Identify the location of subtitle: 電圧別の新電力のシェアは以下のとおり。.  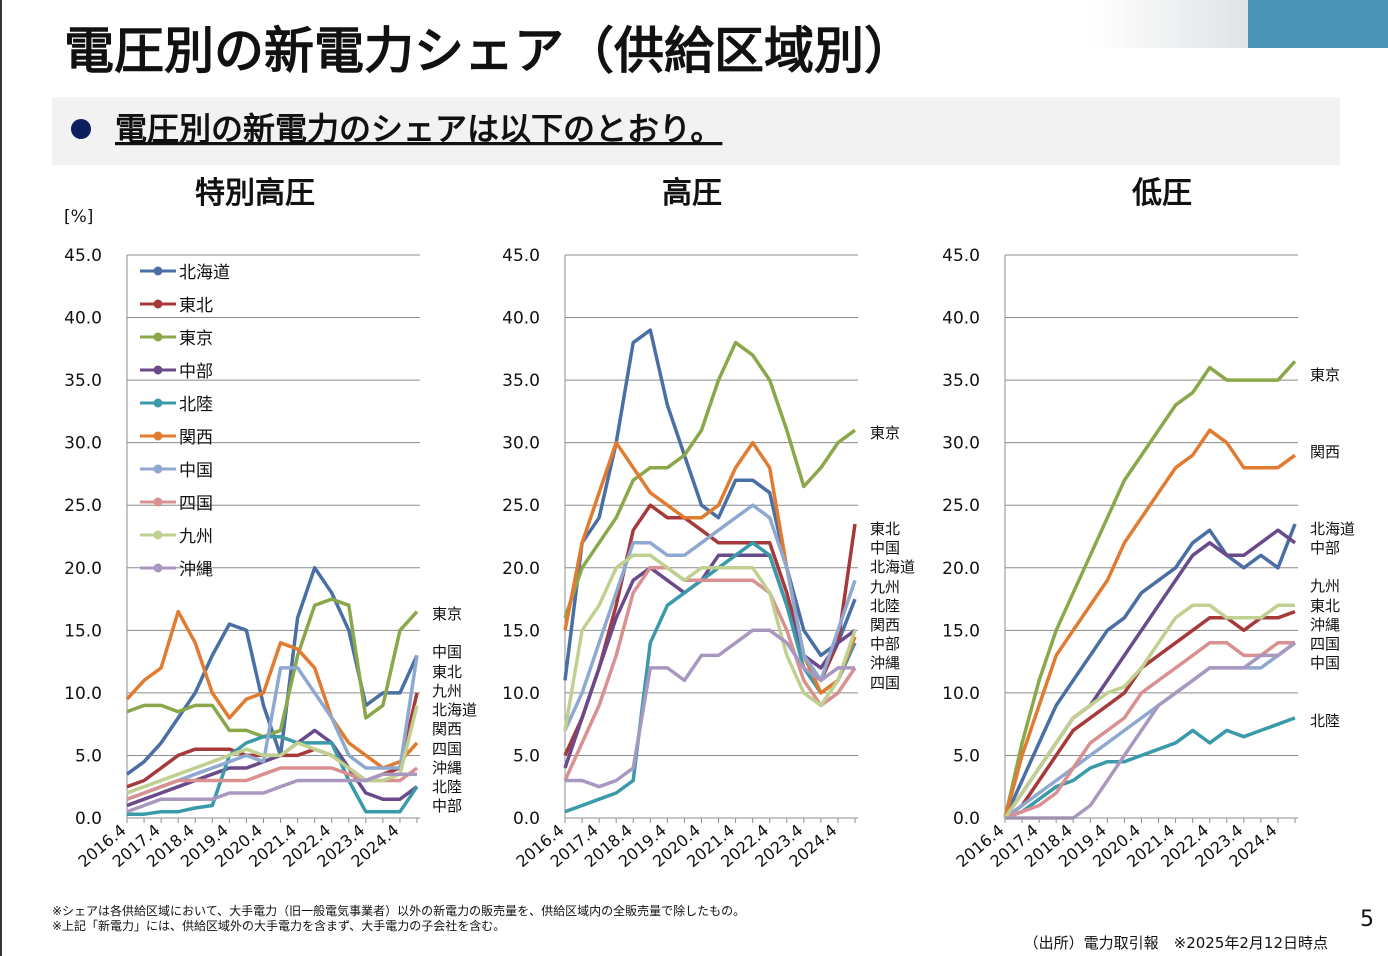
(418, 129).